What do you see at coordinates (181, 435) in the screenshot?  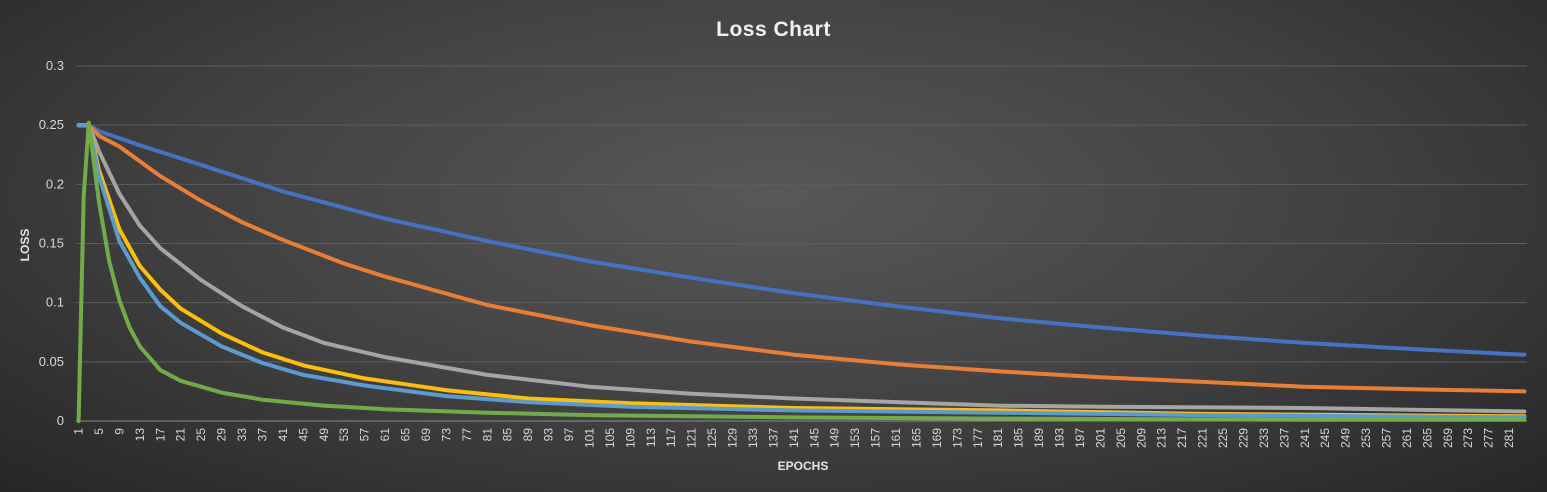 I see `x-tick-label: 21` at bounding box center [181, 435].